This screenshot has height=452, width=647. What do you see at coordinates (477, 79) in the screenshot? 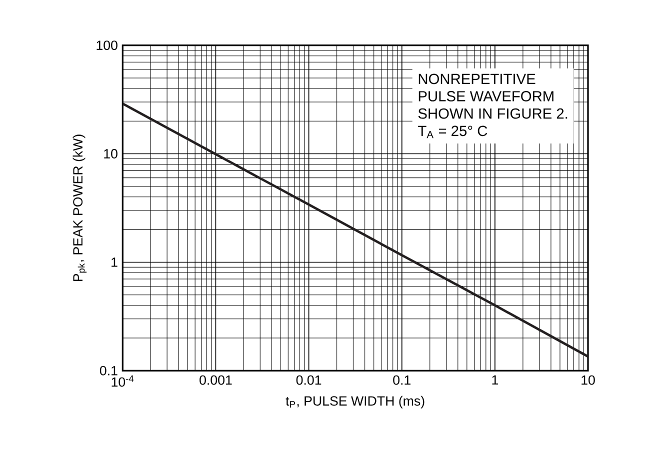
I see `annotation: NONREPETITIVE` at bounding box center [477, 79].